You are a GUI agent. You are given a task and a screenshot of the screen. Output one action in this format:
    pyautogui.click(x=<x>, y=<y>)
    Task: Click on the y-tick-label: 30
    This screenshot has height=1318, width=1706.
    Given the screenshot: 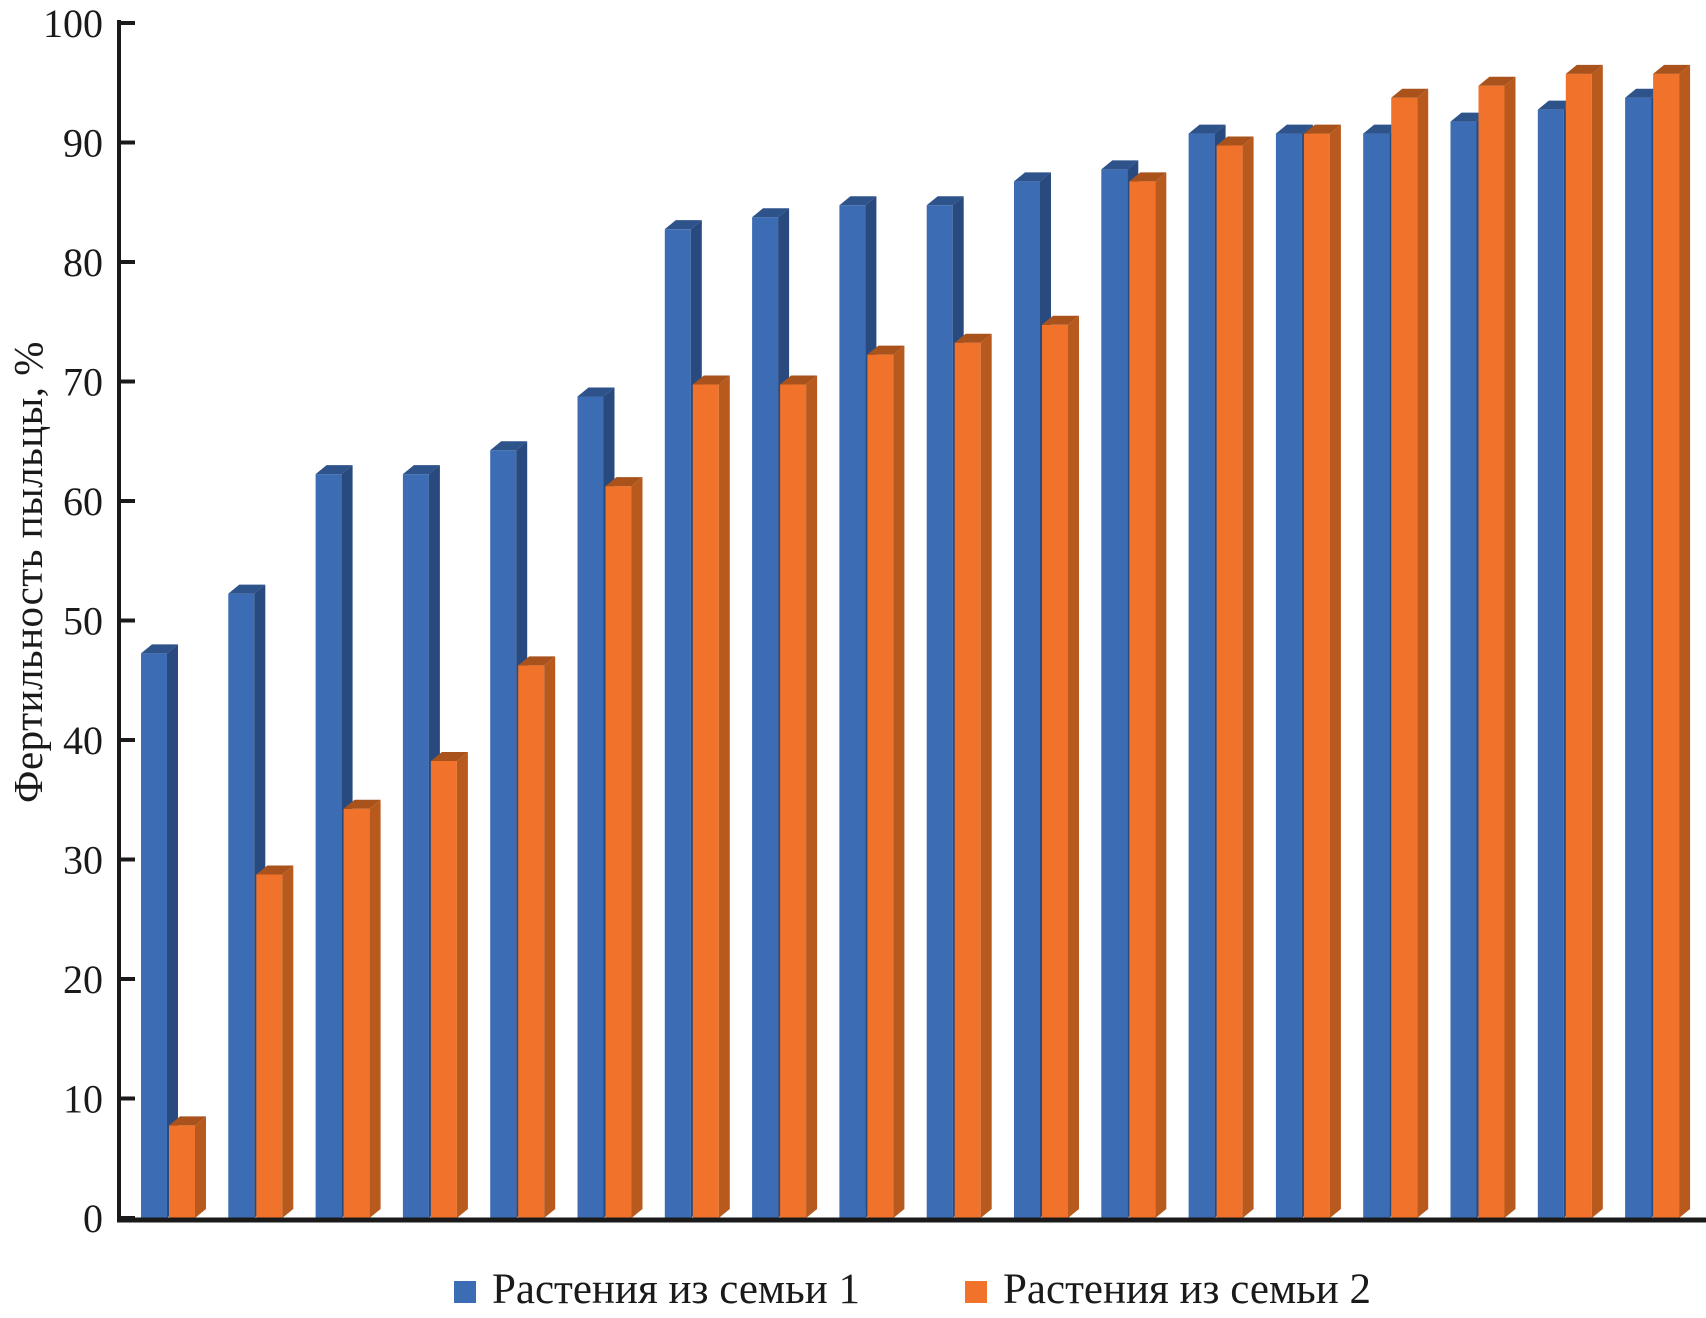 What is the action you would take?
    pyautogui.click(x=83, y=860)
    